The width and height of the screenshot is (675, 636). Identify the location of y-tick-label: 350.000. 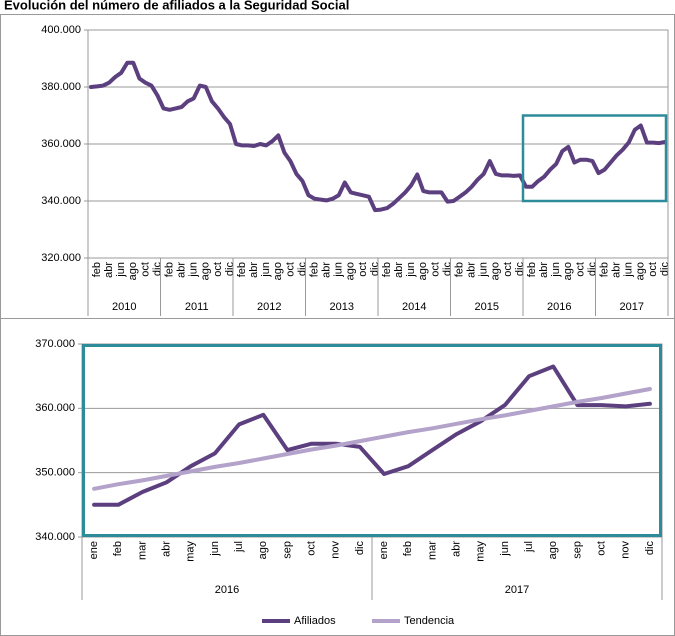
(55, 473).